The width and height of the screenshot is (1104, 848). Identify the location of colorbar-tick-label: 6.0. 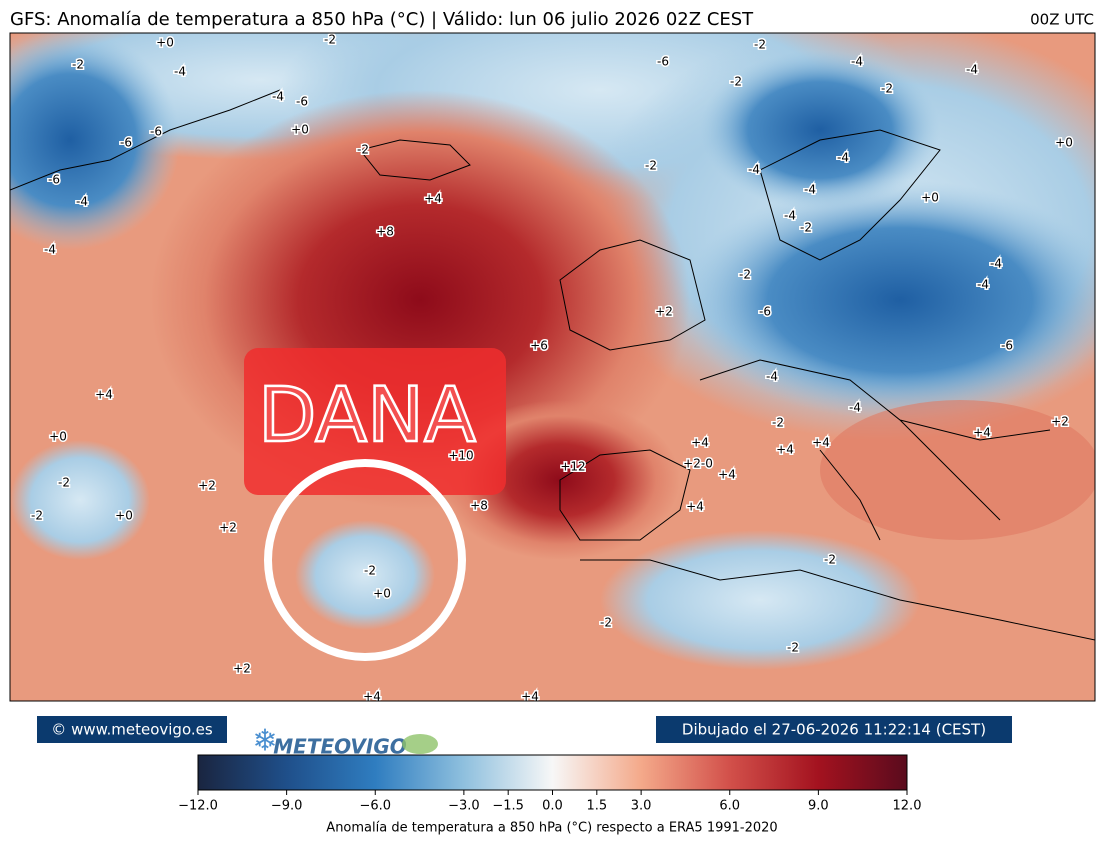
(729, 806).